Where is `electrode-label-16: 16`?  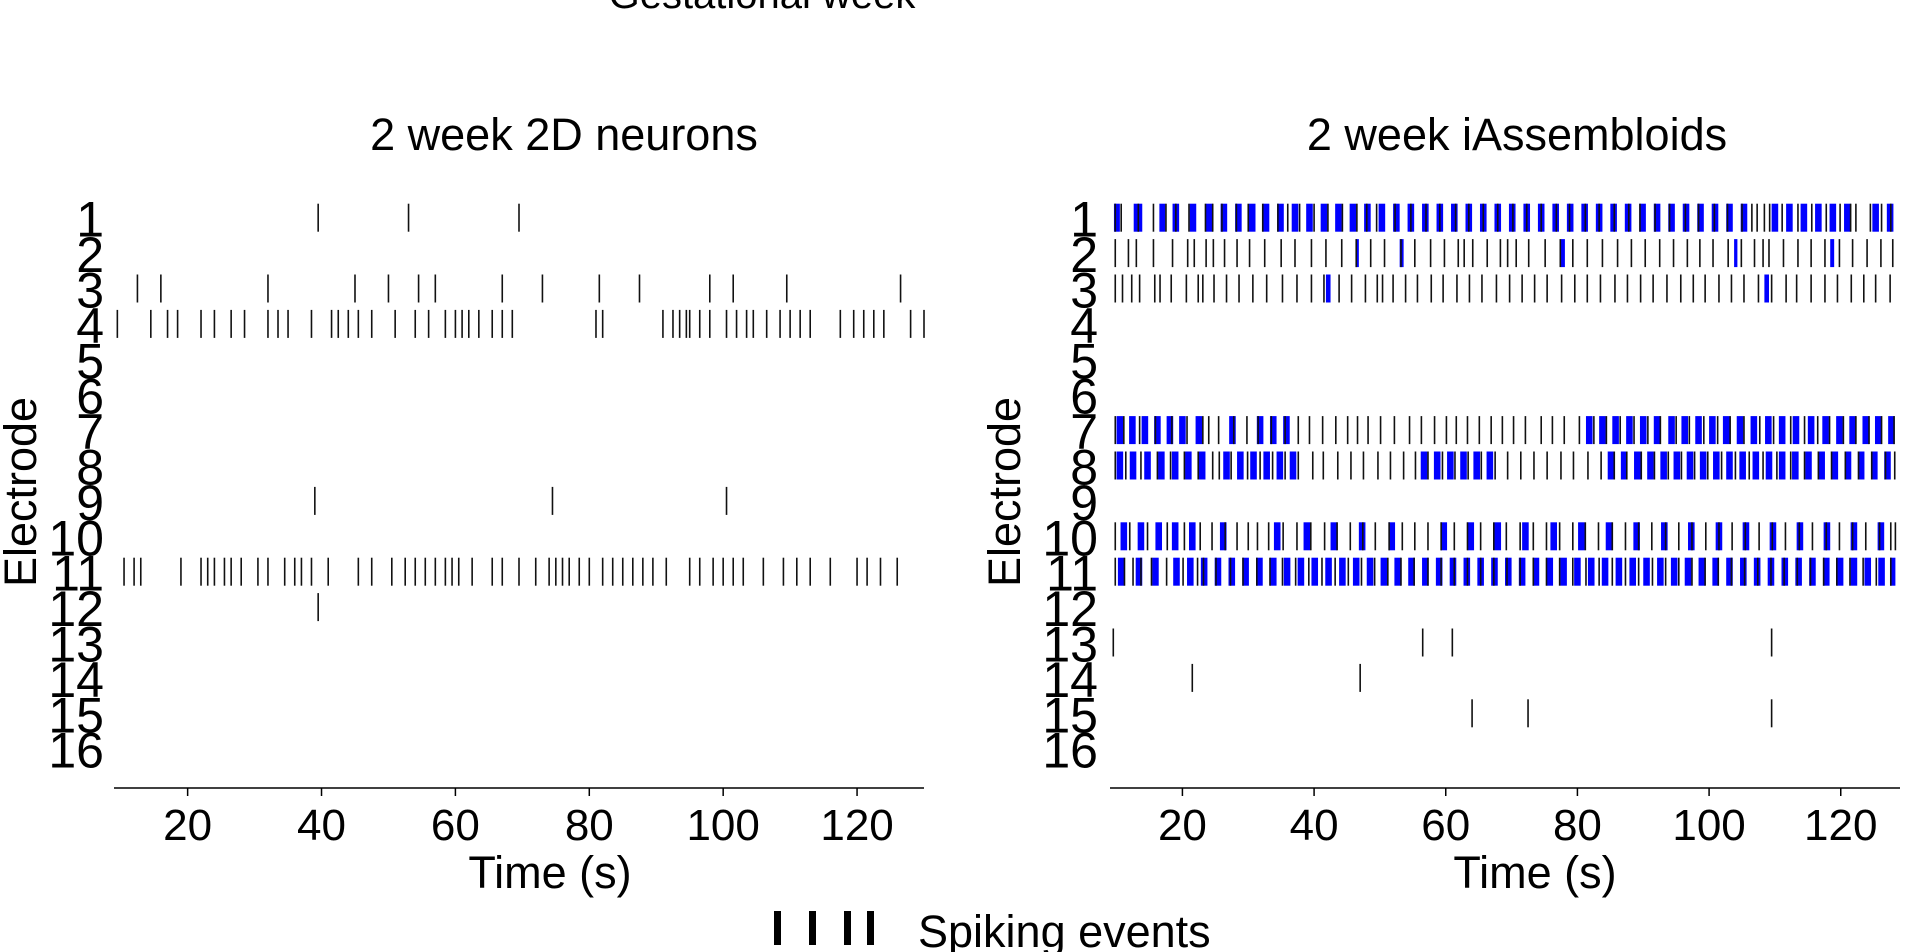 electrode-label-16: 16 is located at coordinates (1070, 751).